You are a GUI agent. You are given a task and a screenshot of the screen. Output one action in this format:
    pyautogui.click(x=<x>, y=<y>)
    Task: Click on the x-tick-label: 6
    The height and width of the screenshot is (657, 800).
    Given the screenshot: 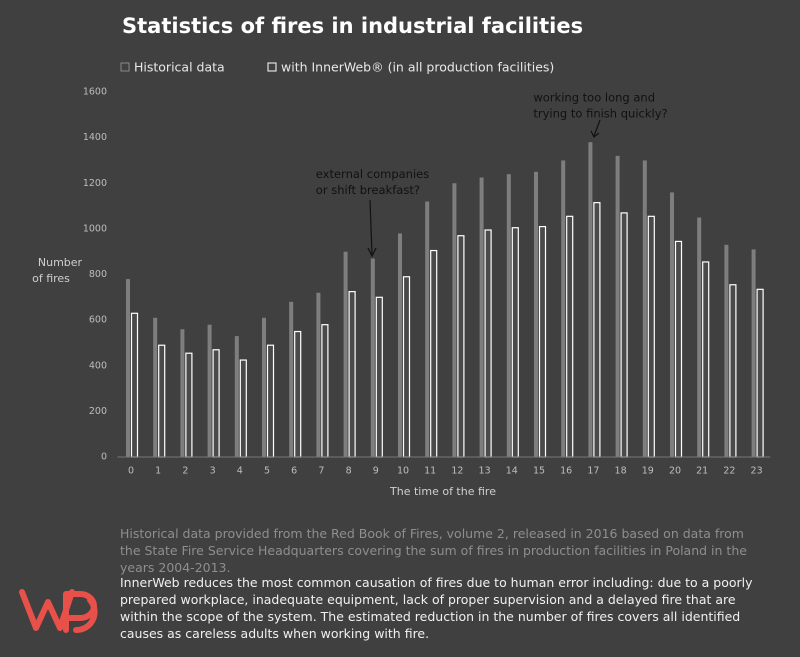 What is the action you would take?
    pyautogui.click(x=294, y=471)
    